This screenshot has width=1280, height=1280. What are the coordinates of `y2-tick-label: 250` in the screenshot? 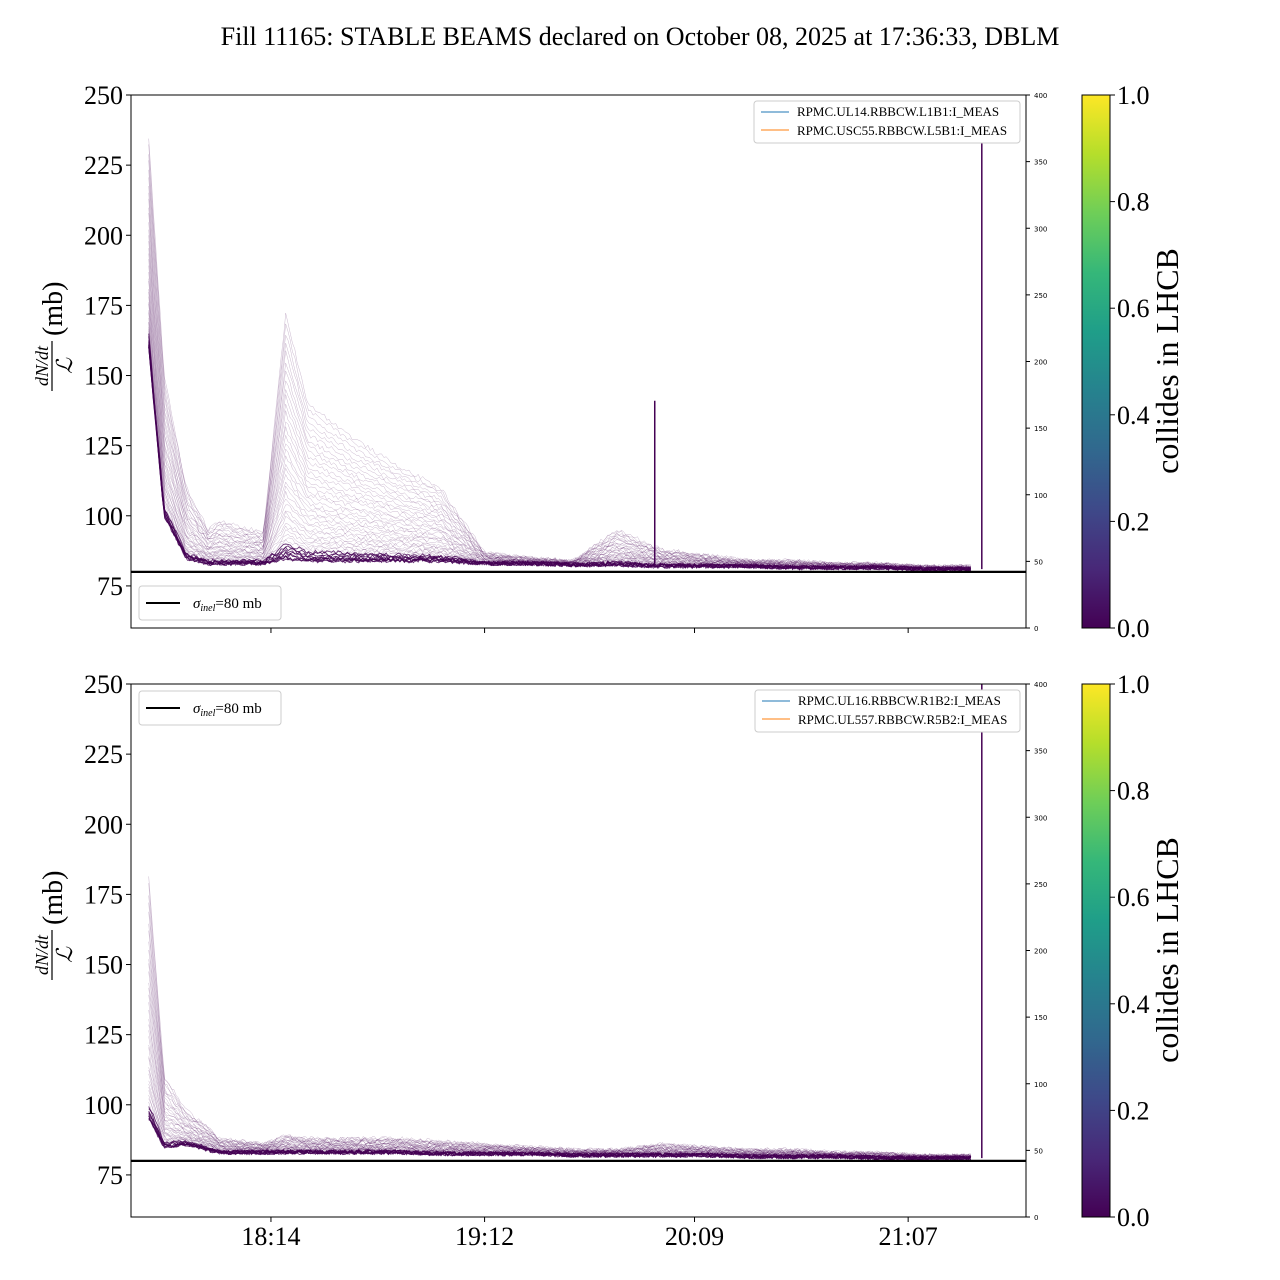 It's located at (1040, 296).